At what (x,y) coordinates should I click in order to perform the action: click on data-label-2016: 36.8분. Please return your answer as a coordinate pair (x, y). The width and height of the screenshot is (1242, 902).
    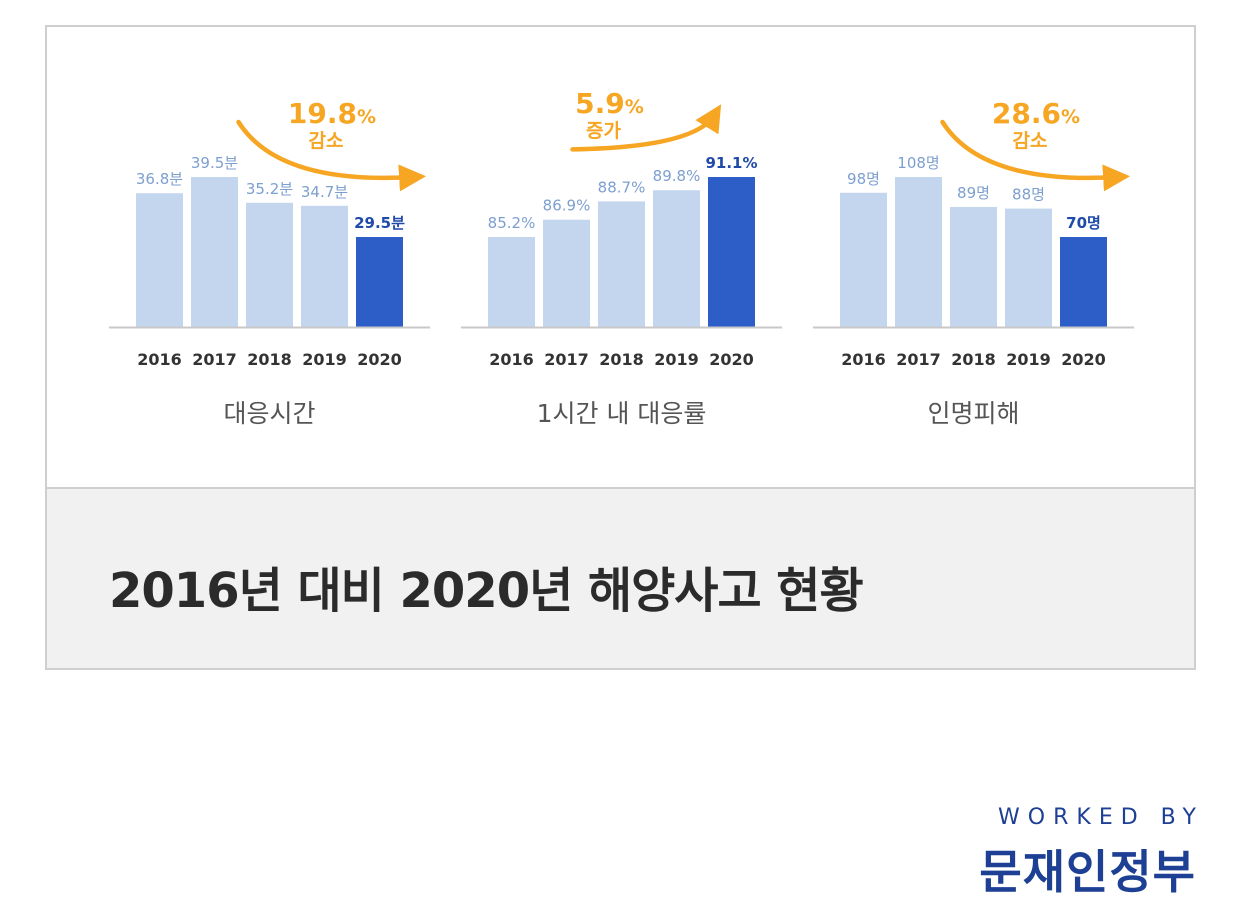
    Looking at the image, I should click on (159, 179).